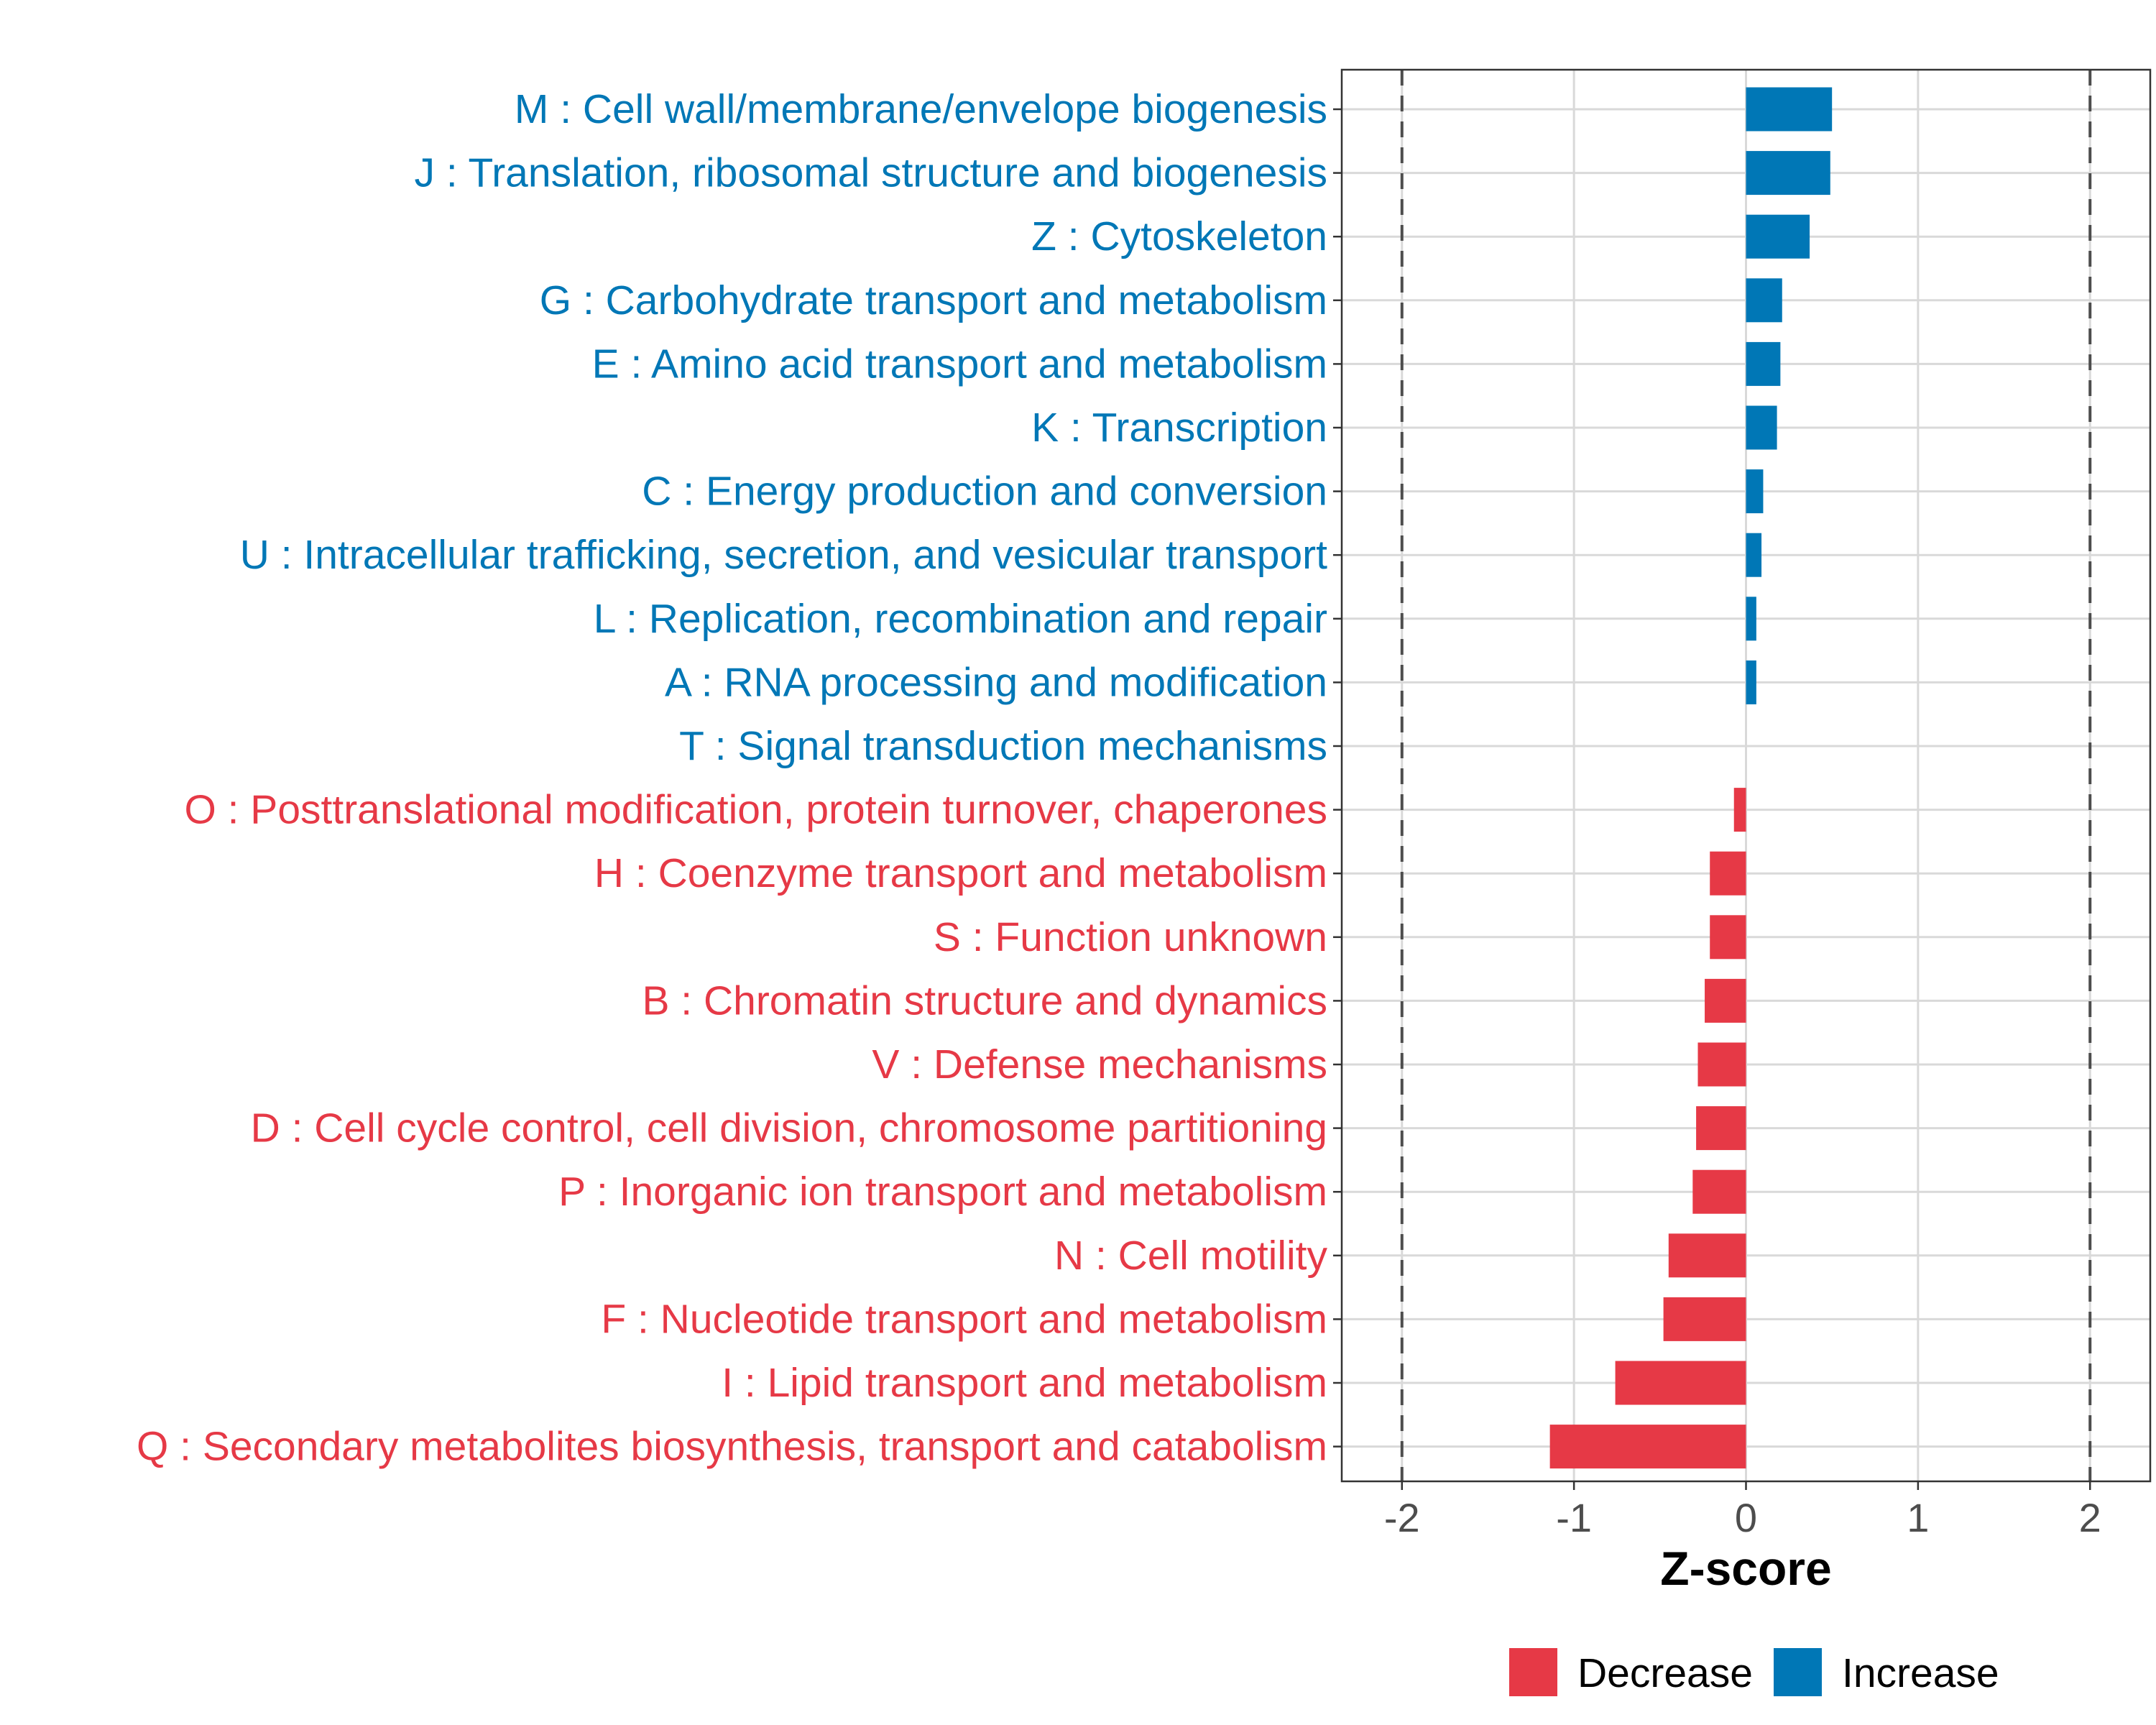 This screenshot has width=2156, height=1725. Describe the element at coordinates (964, 1319) in the screenshot. I see `category-label: F : Nucleotide transport and metabolism` at that location.